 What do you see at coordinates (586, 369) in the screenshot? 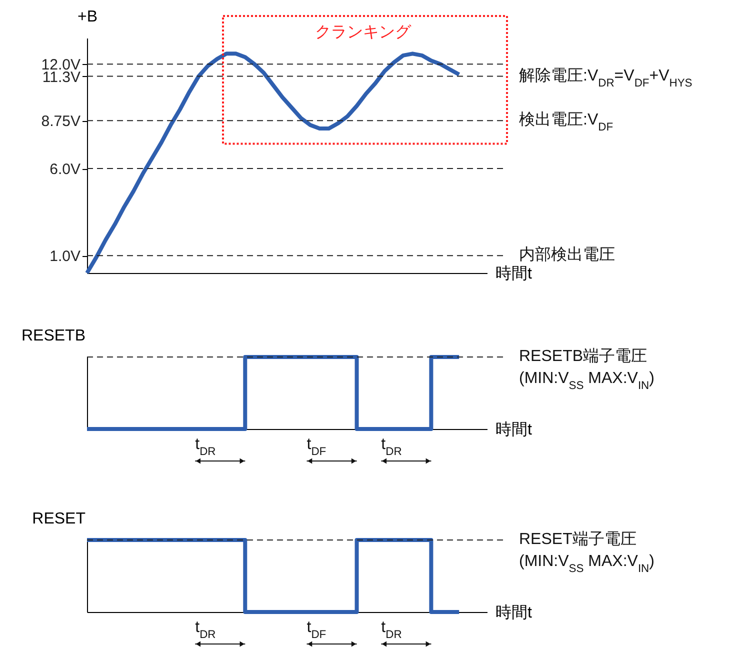
I see `ref-line-label: RESETB端子電圧 (MIN:V$_{SS}$ MAX:V$_{IN}$)` at bounding box center [586, 369].